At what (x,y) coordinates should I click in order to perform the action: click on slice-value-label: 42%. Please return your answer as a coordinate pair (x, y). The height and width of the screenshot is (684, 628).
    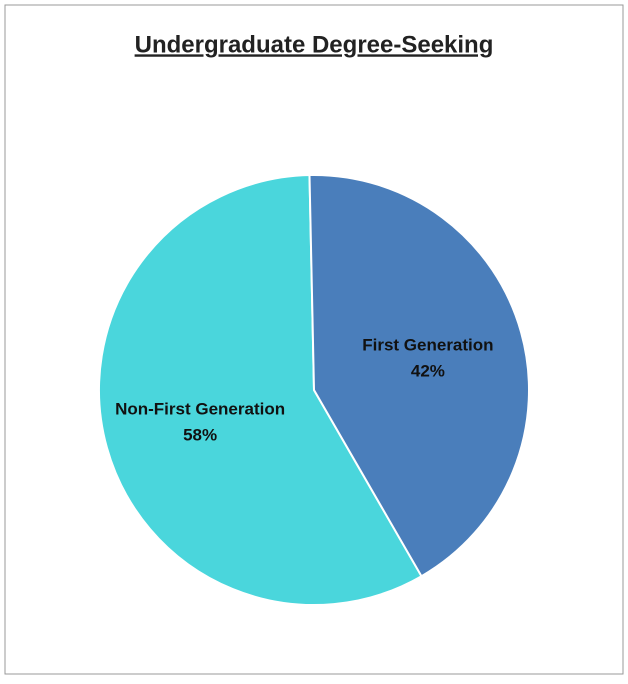
    Looking at the image, I should click on (428, 371).